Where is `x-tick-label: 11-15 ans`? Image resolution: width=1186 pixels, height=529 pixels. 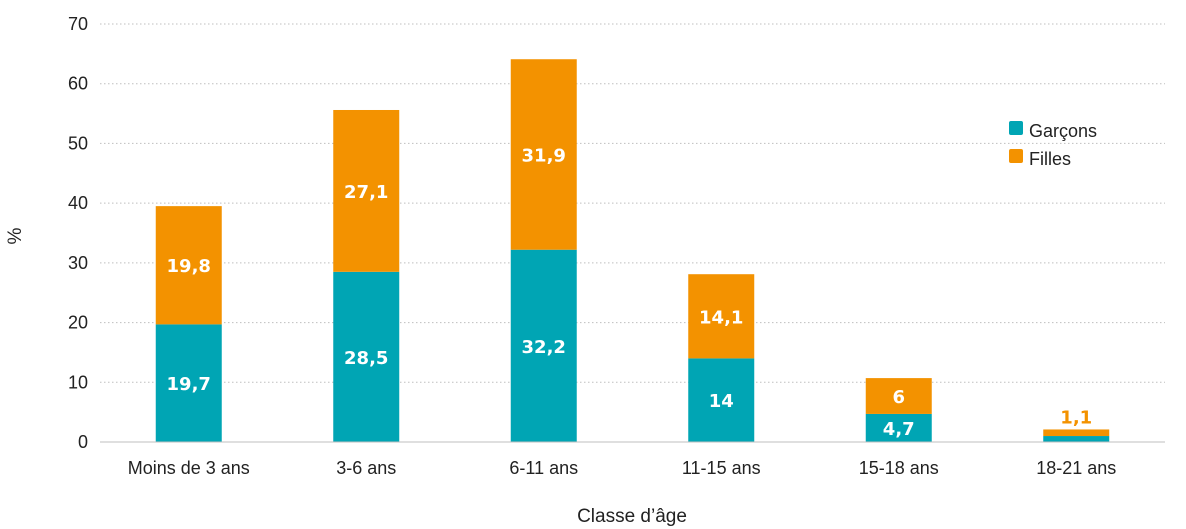
x-tick-label: 11-15 ans is located at coordinates (721, 468).